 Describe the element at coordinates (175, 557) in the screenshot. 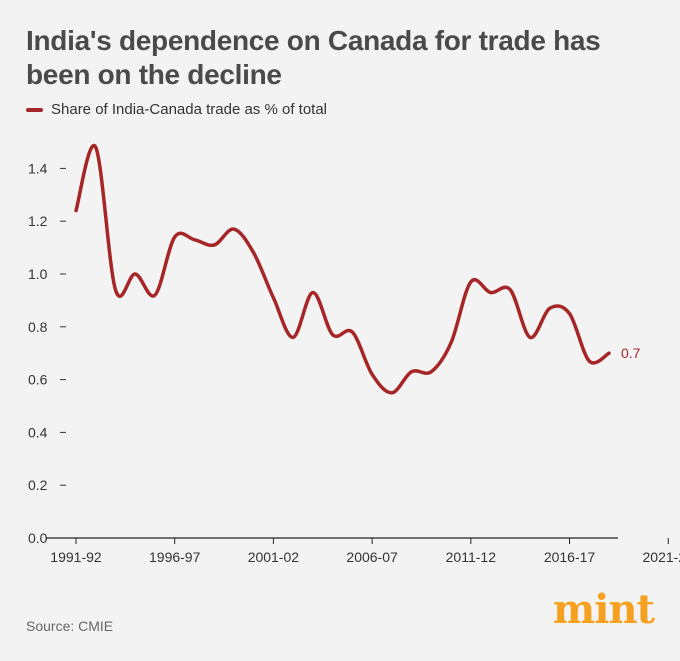

I see `x-tick-label: 1996-97` at that location.